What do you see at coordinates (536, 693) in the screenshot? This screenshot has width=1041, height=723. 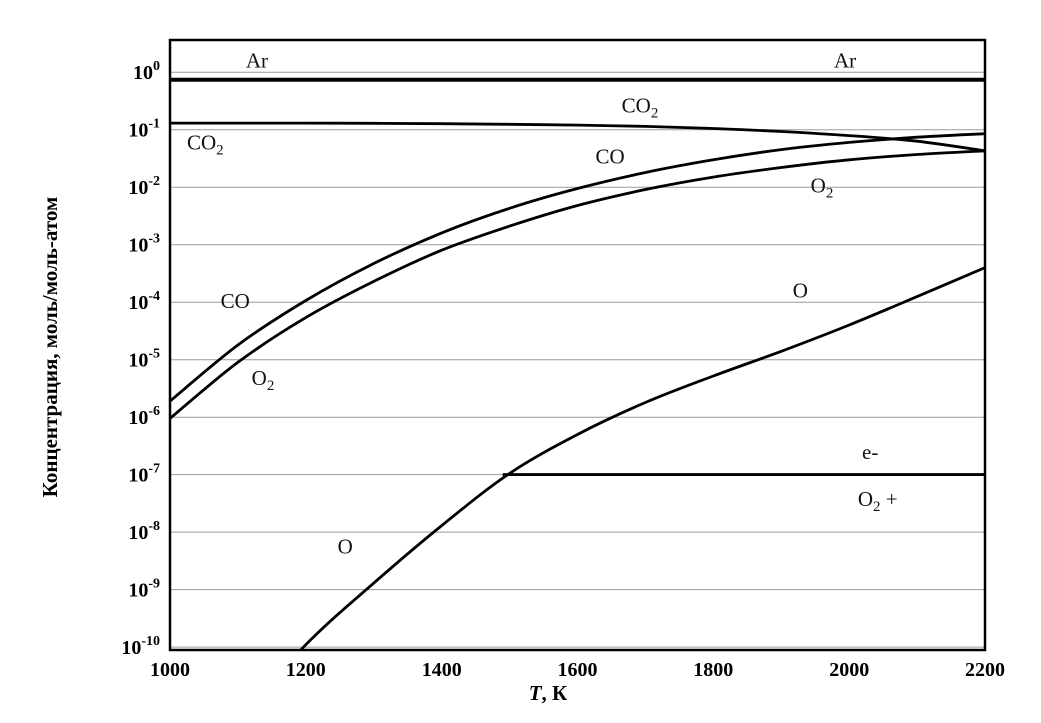 I see `x-axis-title-variable: T` at bounding box center [536, 693].